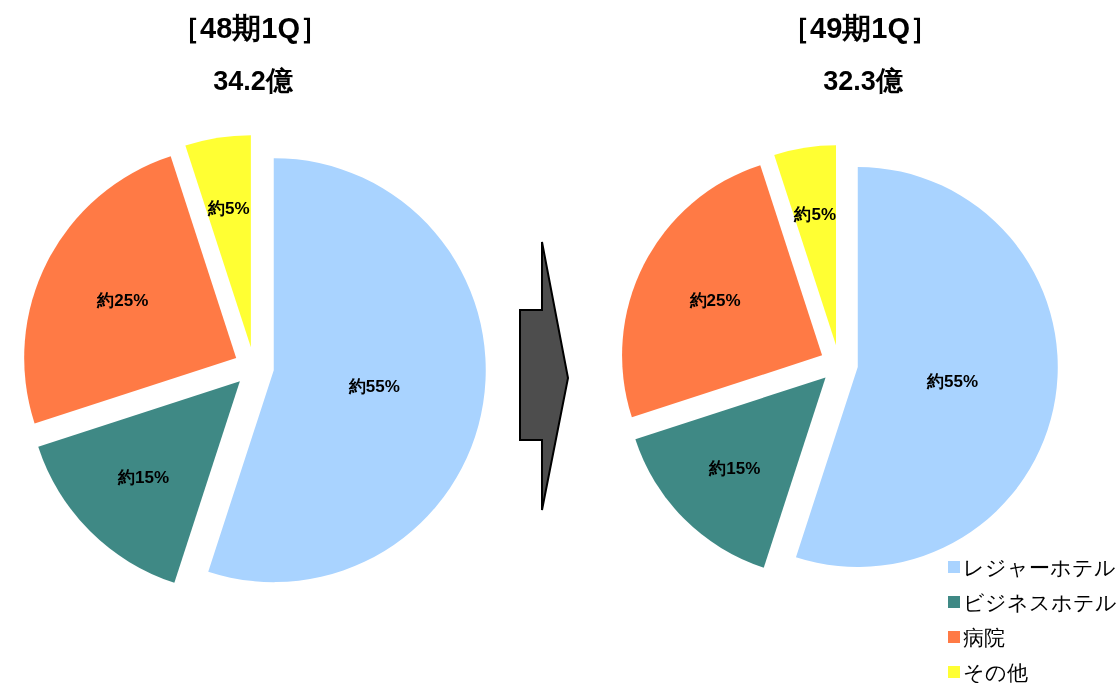 Image resolution: width=1117 pixels, height=683 pixels. What do you see at coordinates (1040, 602) in the screenshot?
I see `legend-label: ビジネスホテル` at bounding box center [1040, 602].